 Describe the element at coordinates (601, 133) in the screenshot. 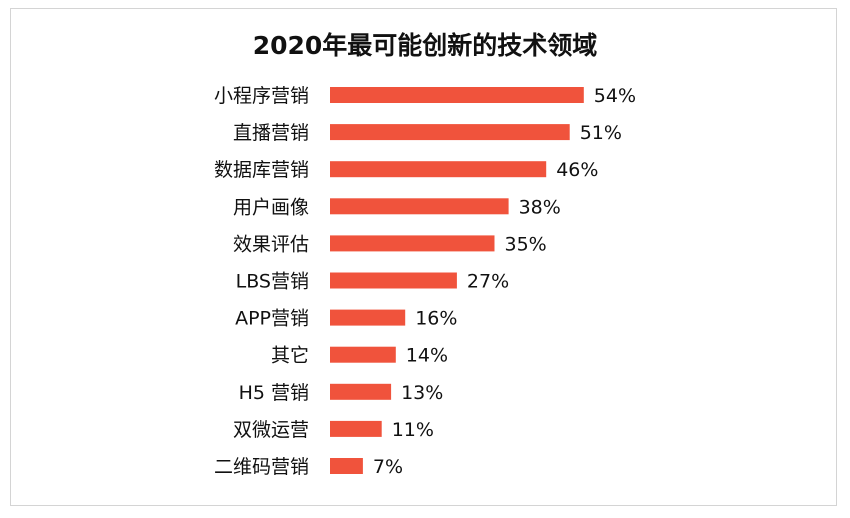

I see `value-label: 51%` at that location.